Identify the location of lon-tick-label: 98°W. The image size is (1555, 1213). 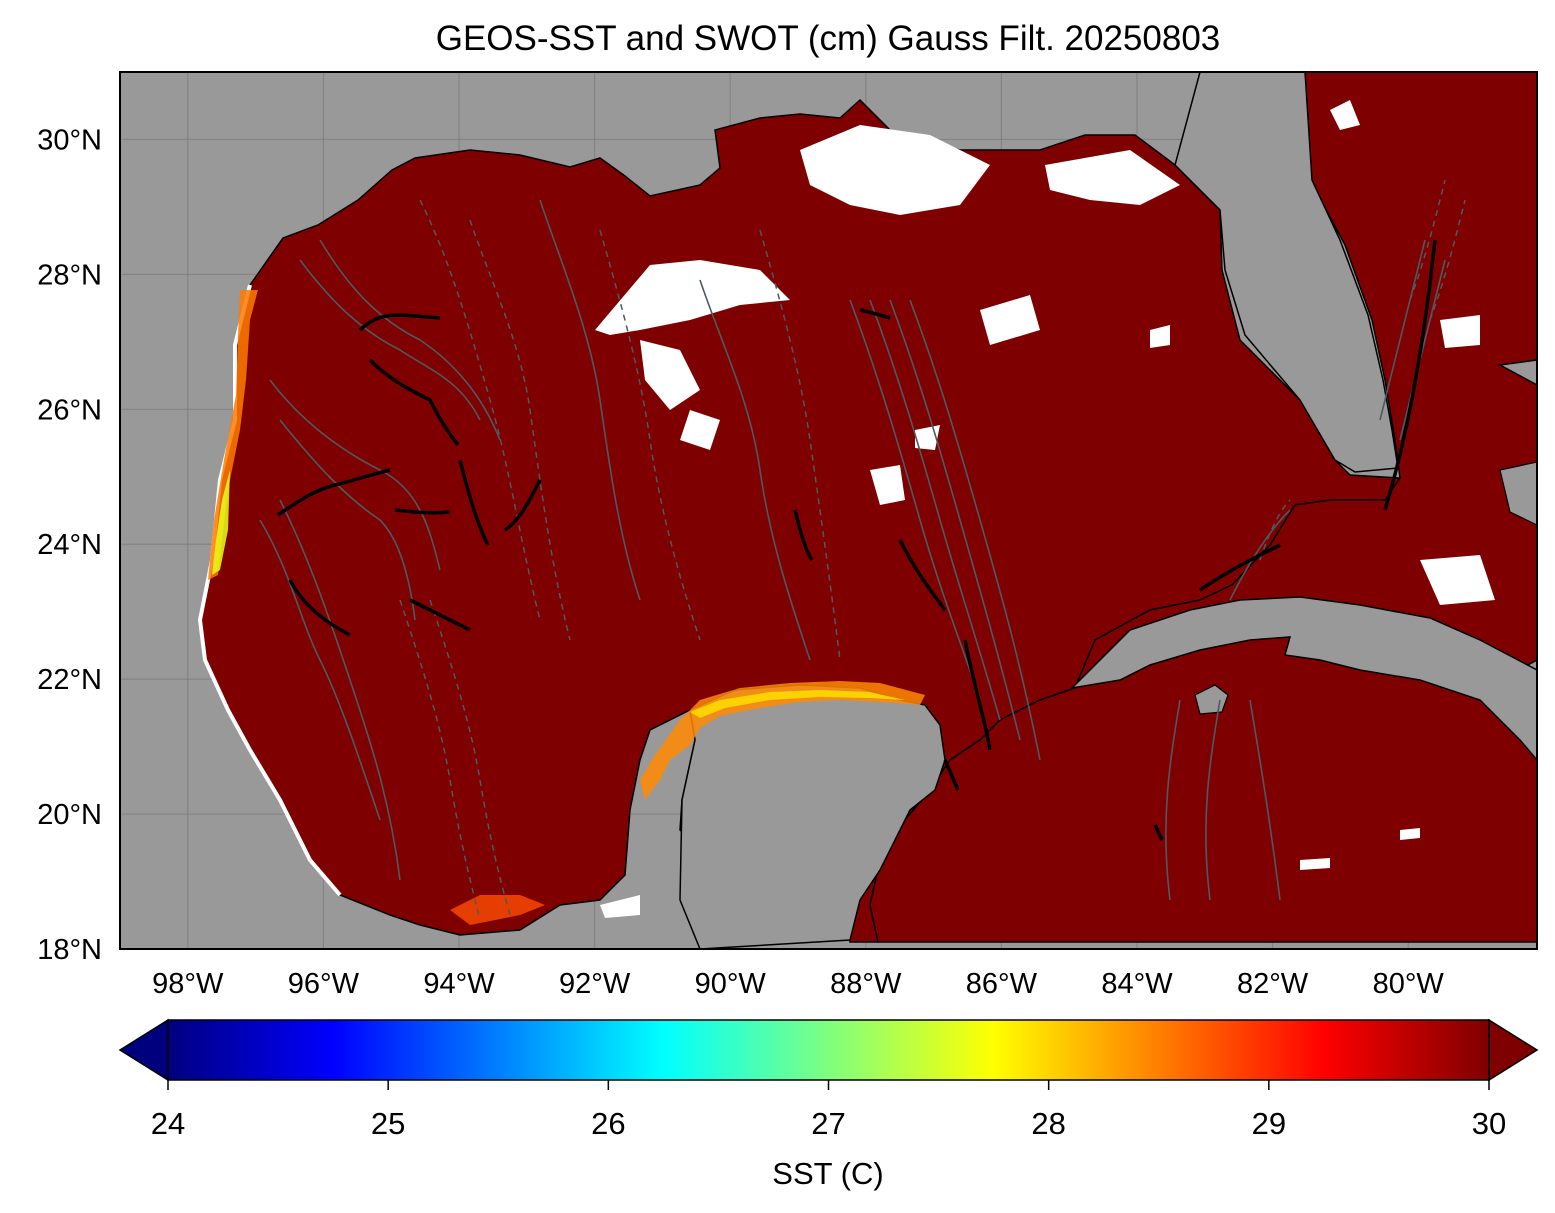
(188, 984).